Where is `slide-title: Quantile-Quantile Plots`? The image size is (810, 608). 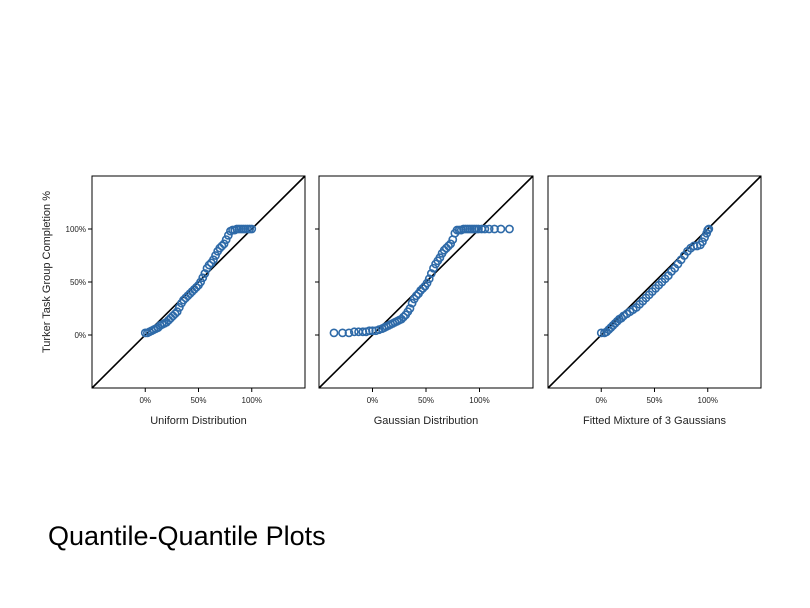 slide-title: Quantile-Quantile Plots is located at coordinates (187, 536).